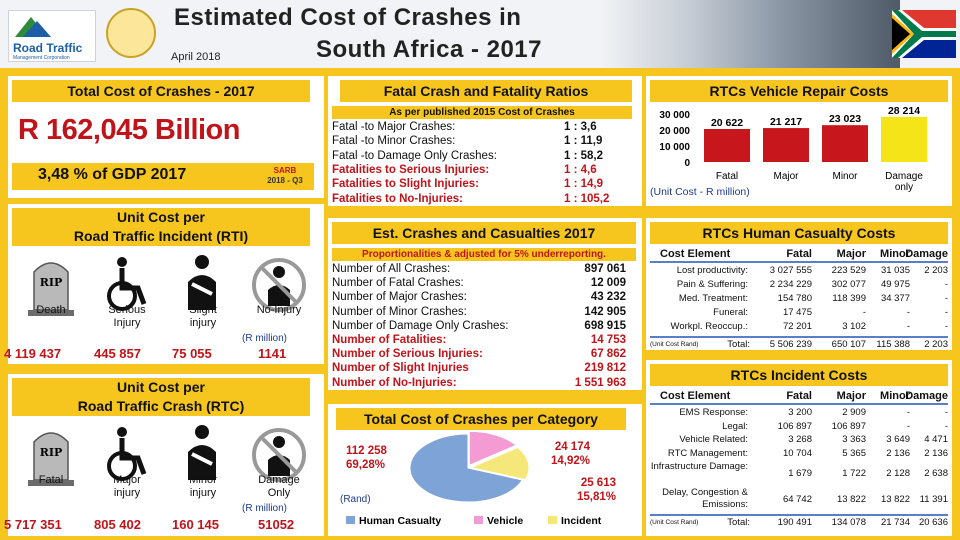 Image resolution: width=960 pixels, height=540 pixels. I want to click on incident-costs-column-header: Cost Element, so click(695, 396).